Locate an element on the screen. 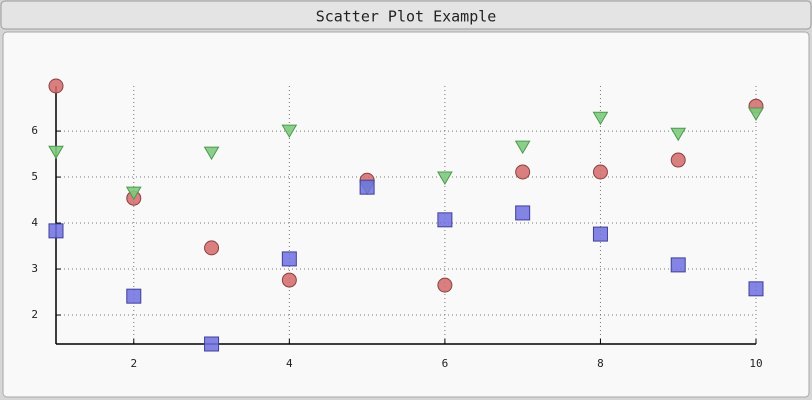 This screenshot has height=400, width=812. y-tick-label: 2 is located at coordinates (34, 314).